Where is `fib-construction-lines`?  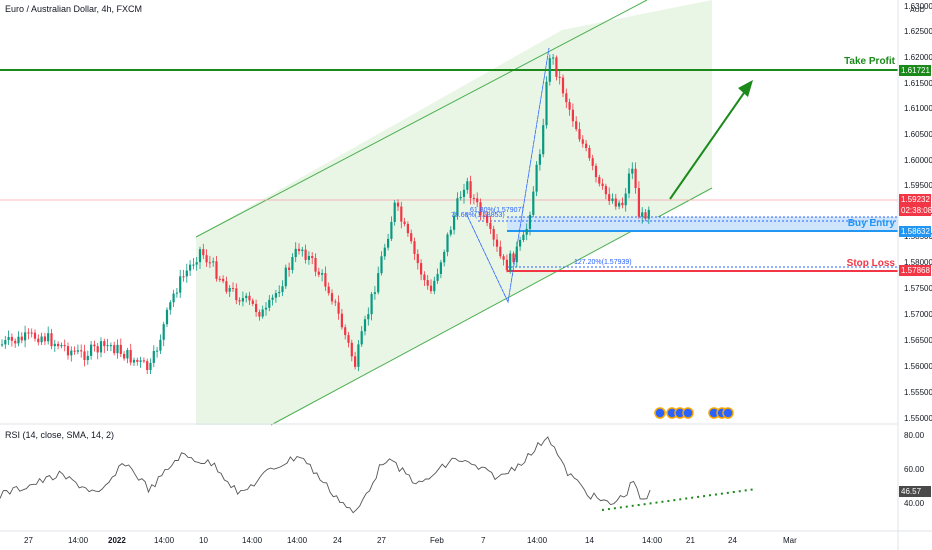 fib-construction-lines is located at coordinates (507, 175).